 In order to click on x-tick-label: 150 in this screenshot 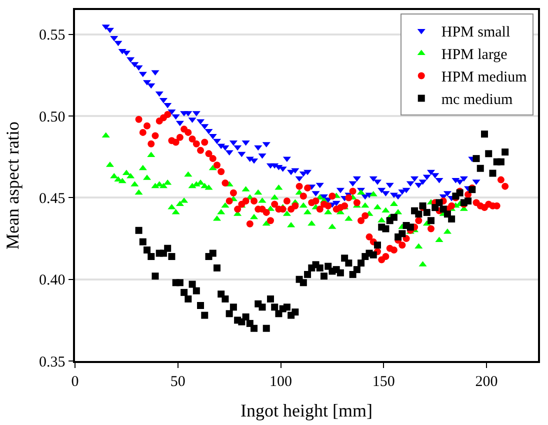, I will do `click(383, 382)`.